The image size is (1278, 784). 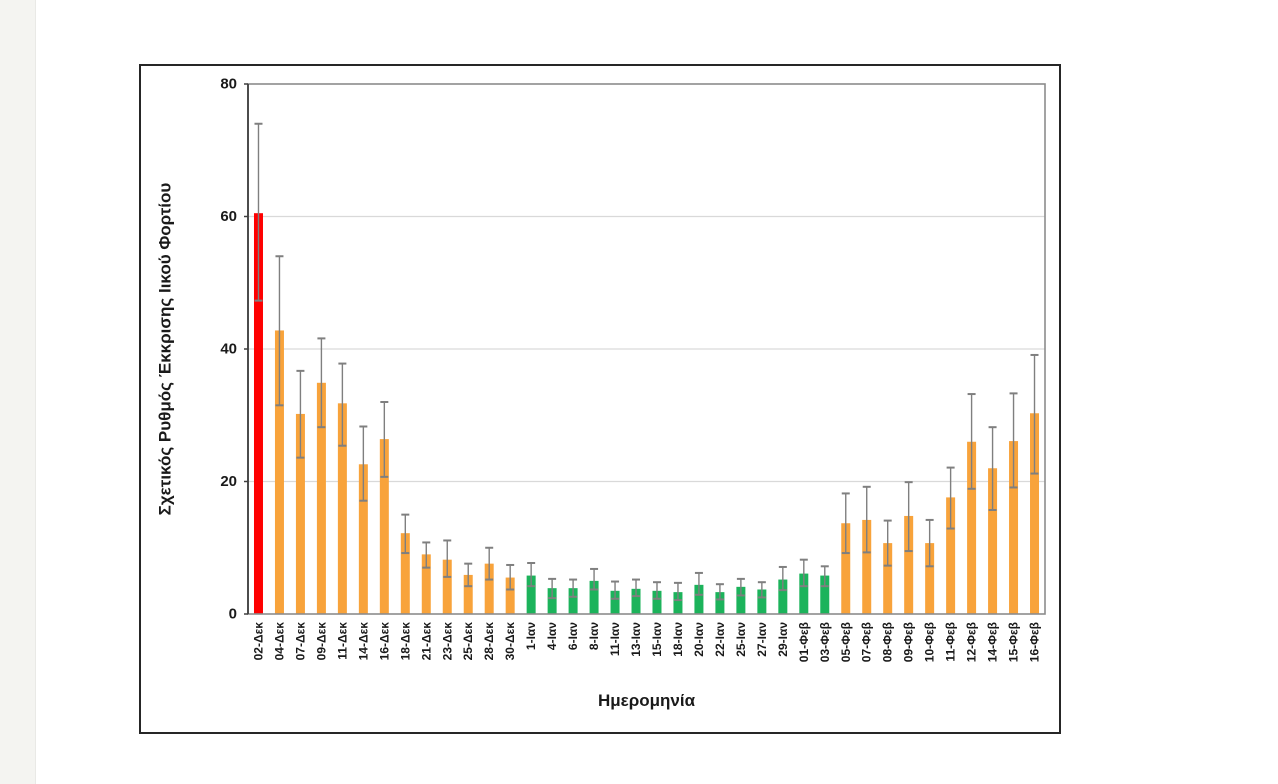 What do you see at coordinates (18, 392) in the screenshot?
I see `left-margin-strip` at bounding box center [18, 392].